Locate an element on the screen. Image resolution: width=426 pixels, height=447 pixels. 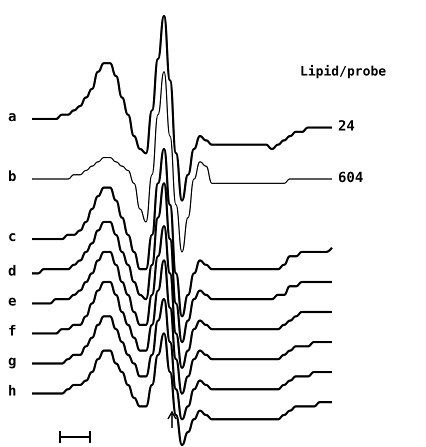
series-label: c is located at coordinates (12, 237).